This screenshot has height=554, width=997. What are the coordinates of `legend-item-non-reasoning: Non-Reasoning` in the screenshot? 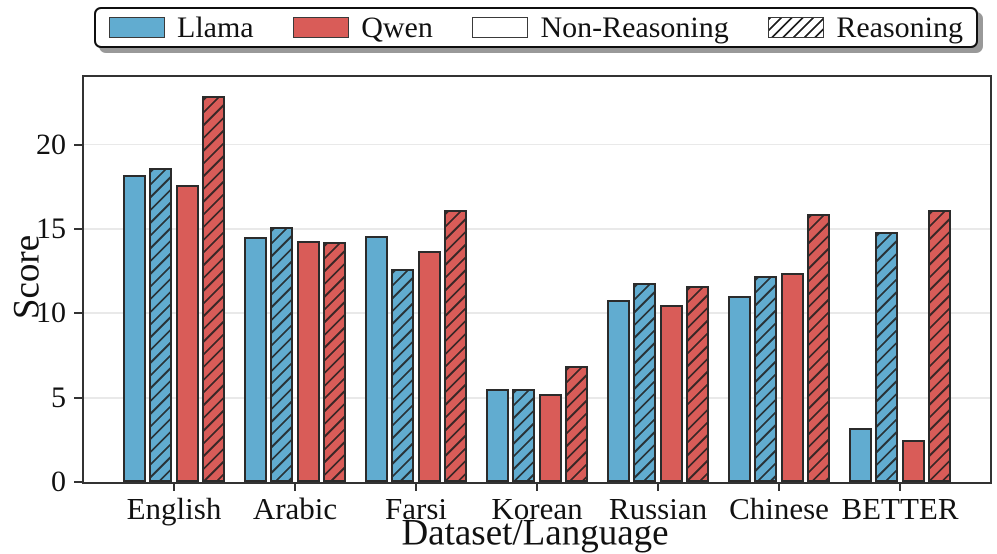 It's located at (600, 27).